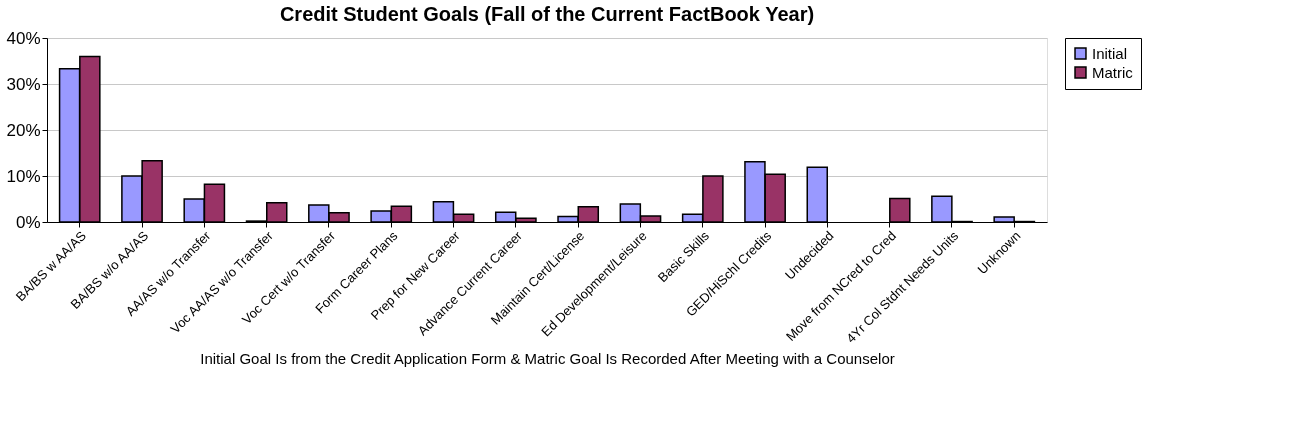  I want to click on y-tick-label: 40%, so click(23, 38).